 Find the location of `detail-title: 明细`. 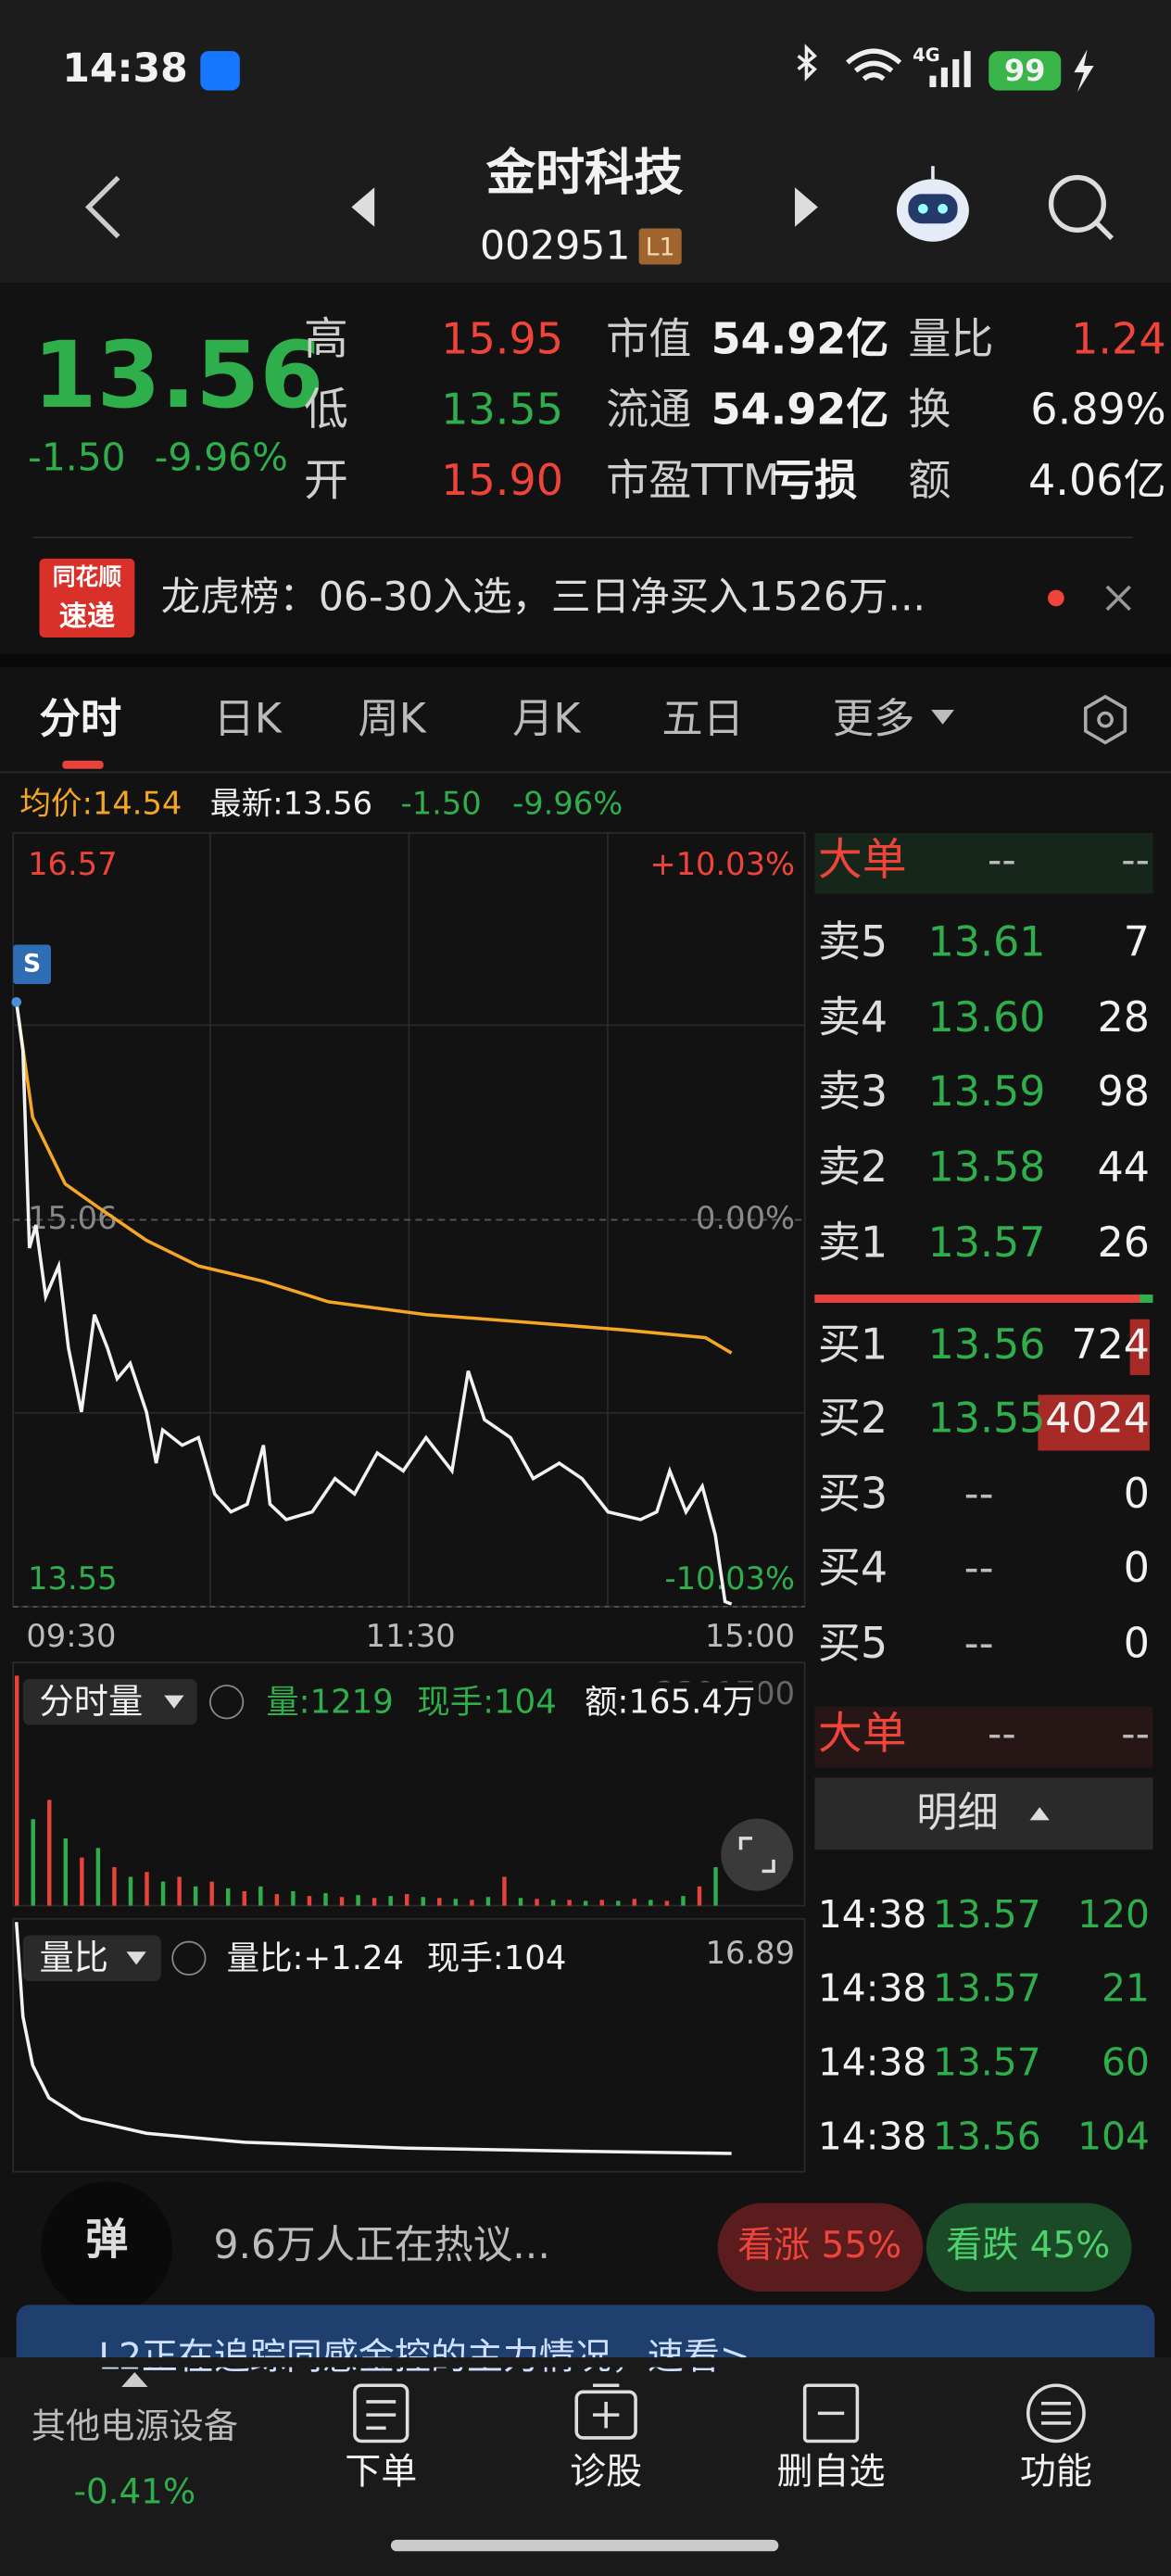

detail-title: 明细 is located at coordinates (957, 1813).